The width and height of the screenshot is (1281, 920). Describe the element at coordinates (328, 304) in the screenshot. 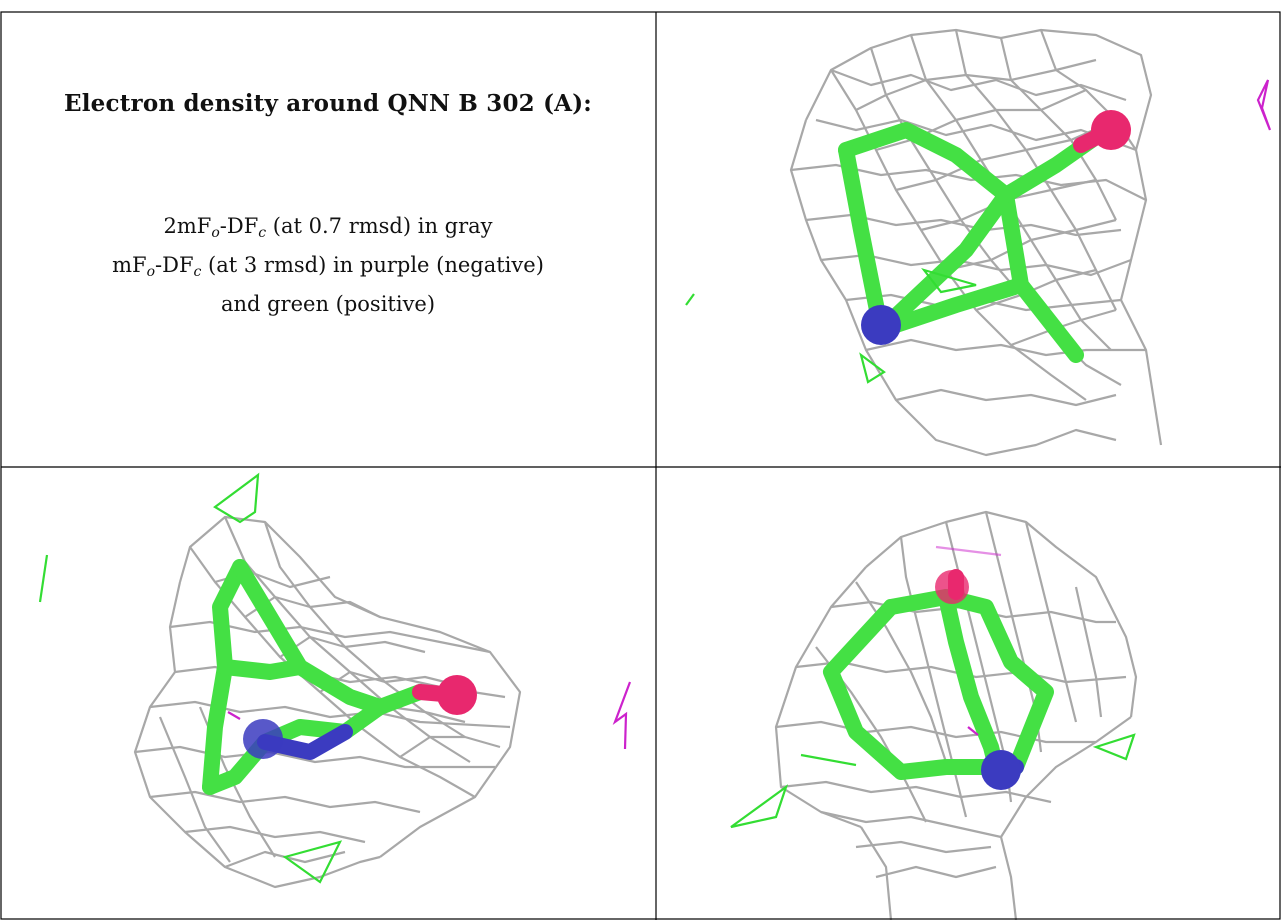

I see `legend-line-colors: and green (positive)` at that location.